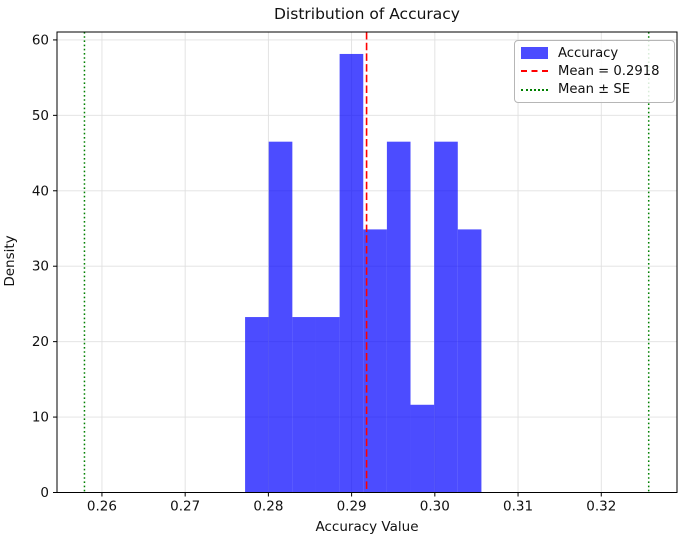 This screenshot has height=547, width=686. I want to click on x-tick-label: 0.27, so click(185, 507).